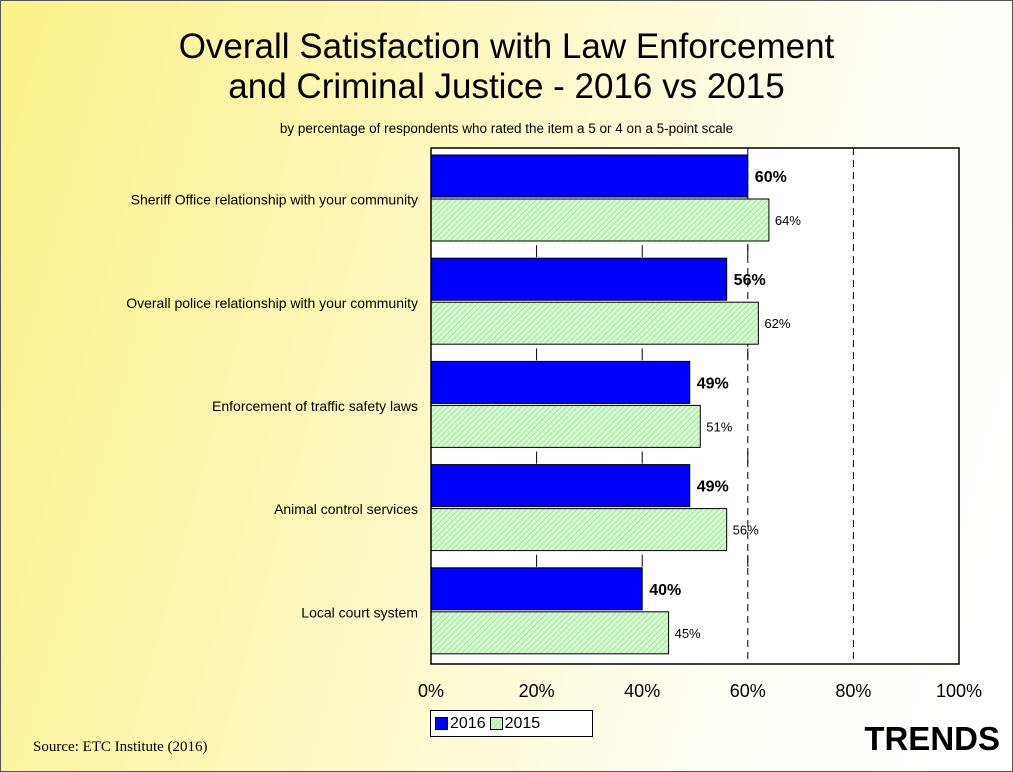  I want to click on legend-label-2015: 2015, so click(522, 723).